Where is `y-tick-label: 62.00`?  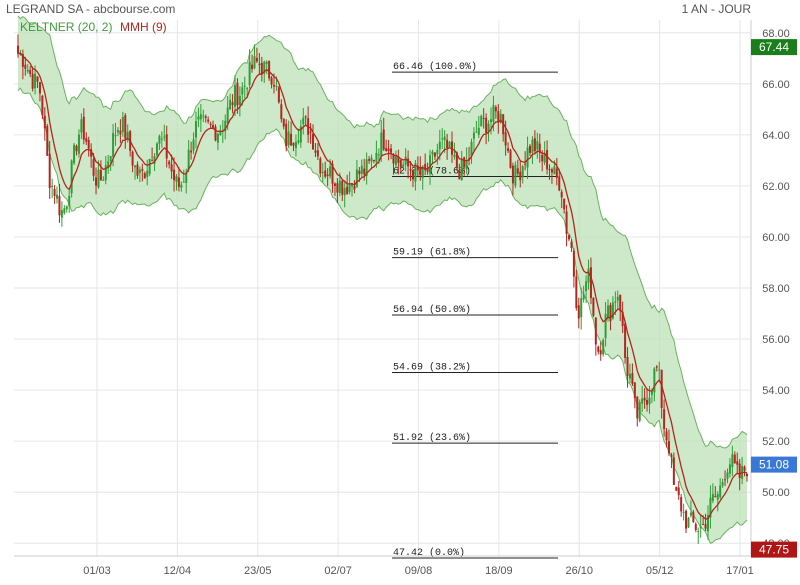
y-tick-label: 62.00 is located at coordinates (776, 187).